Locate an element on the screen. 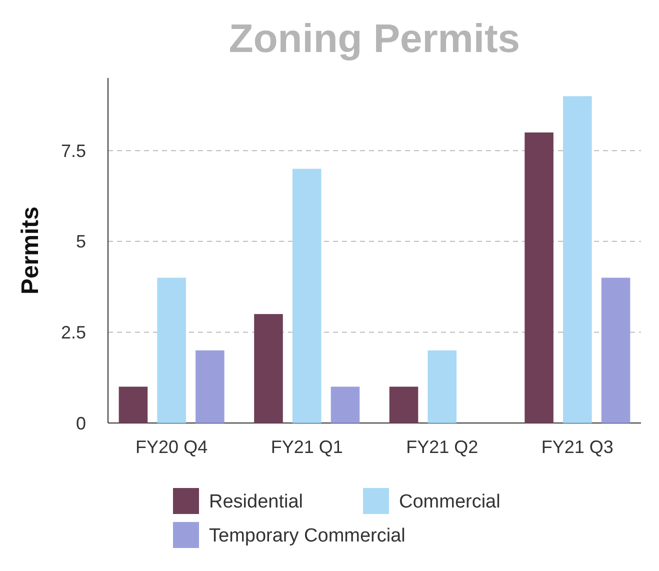 This screenshot has height=571, width=659. legend-label: Residential is located at coordinates (256, 502).